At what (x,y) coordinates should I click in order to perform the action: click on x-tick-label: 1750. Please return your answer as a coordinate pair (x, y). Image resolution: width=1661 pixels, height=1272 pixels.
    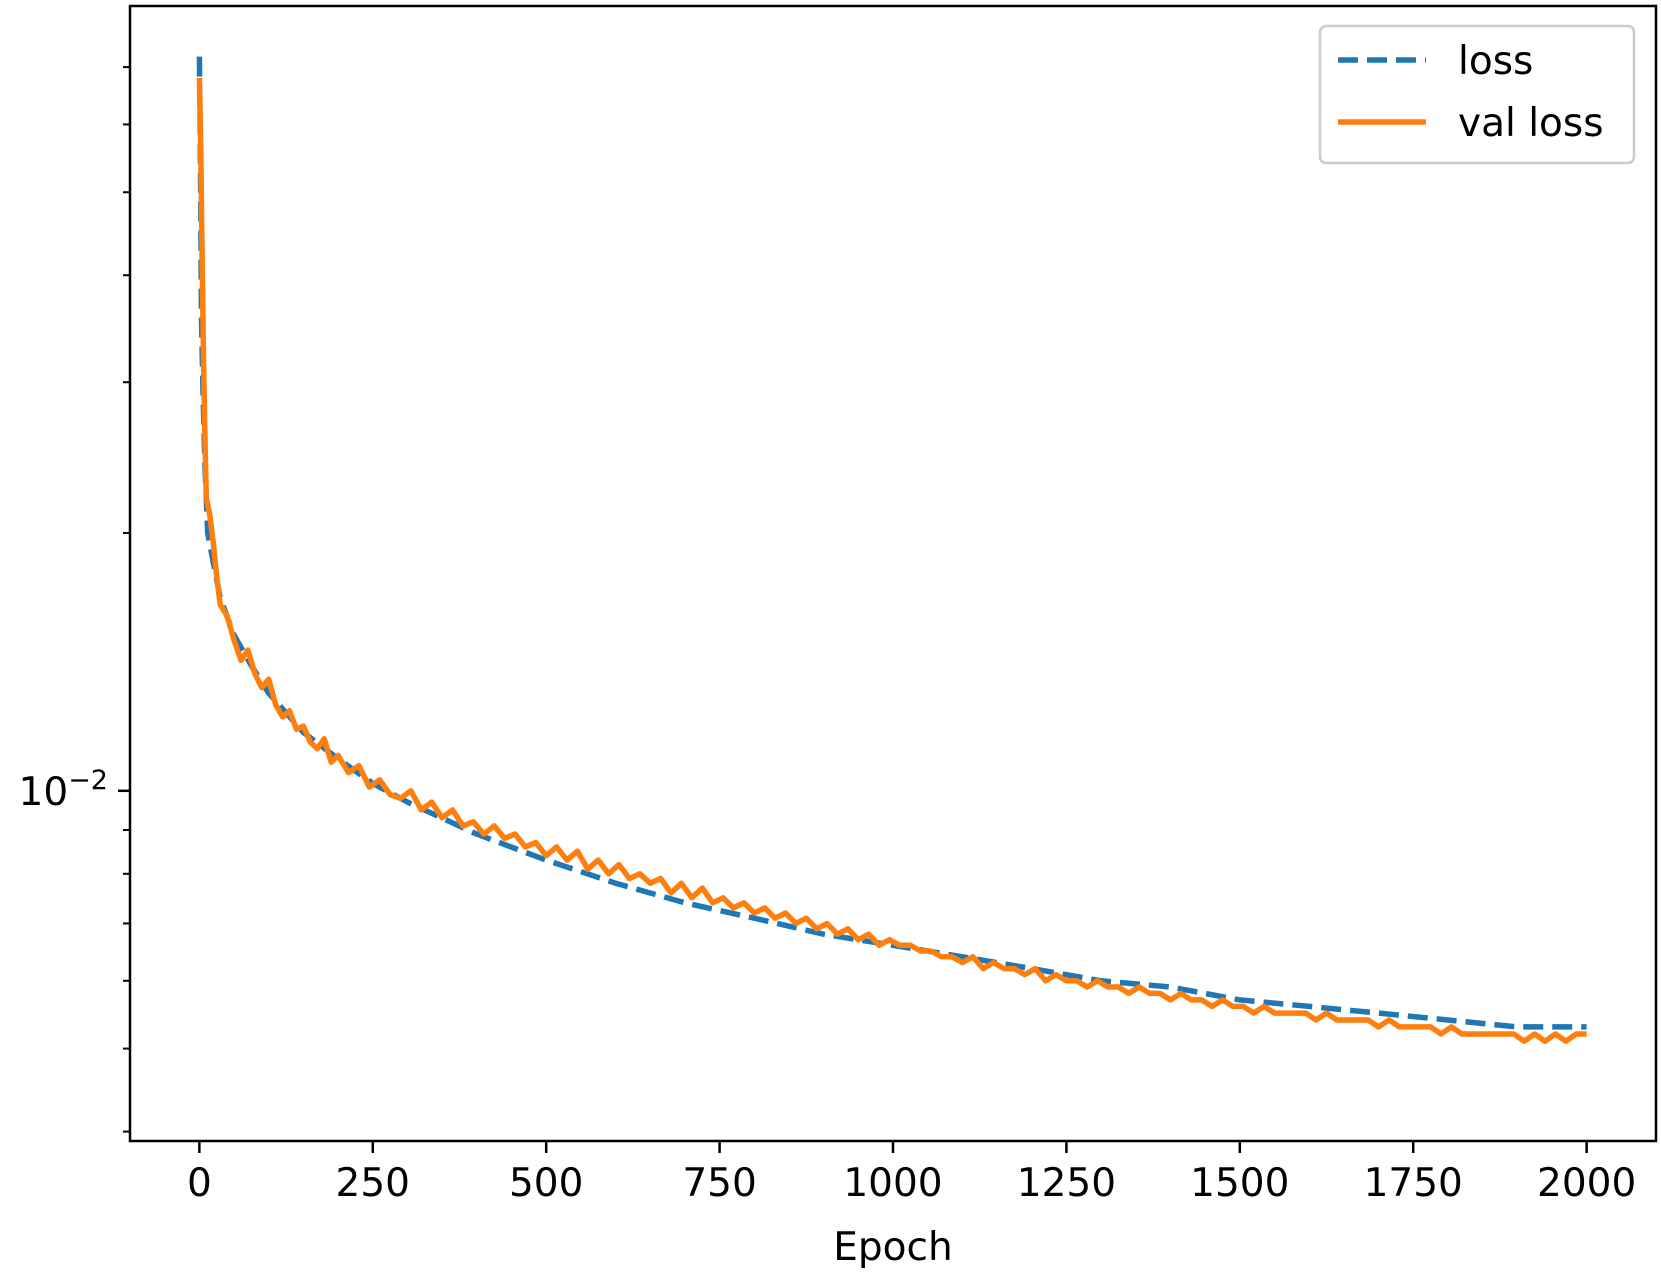
    Looking at the image, I should click on (1413, 1183).